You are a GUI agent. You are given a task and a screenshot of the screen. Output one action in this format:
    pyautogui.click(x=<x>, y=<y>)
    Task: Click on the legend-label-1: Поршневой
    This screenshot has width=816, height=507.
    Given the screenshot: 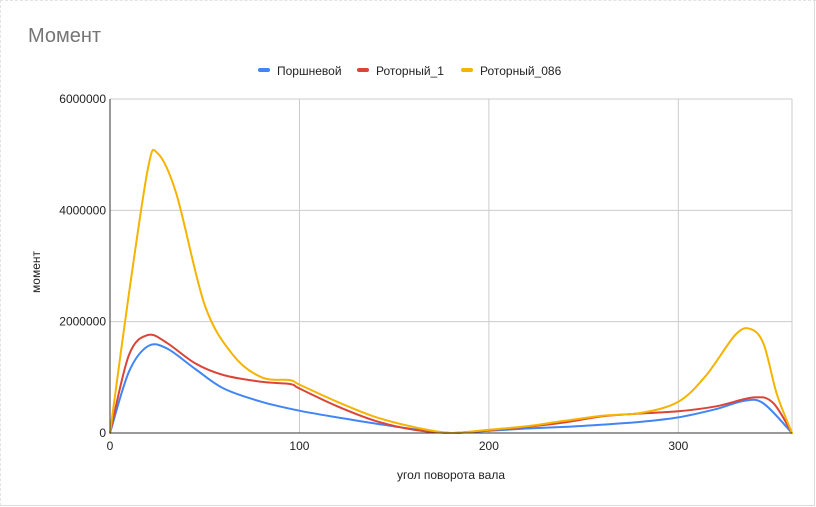 What is the action you would take?
    pyautogui.click(x=309, y=71)
    